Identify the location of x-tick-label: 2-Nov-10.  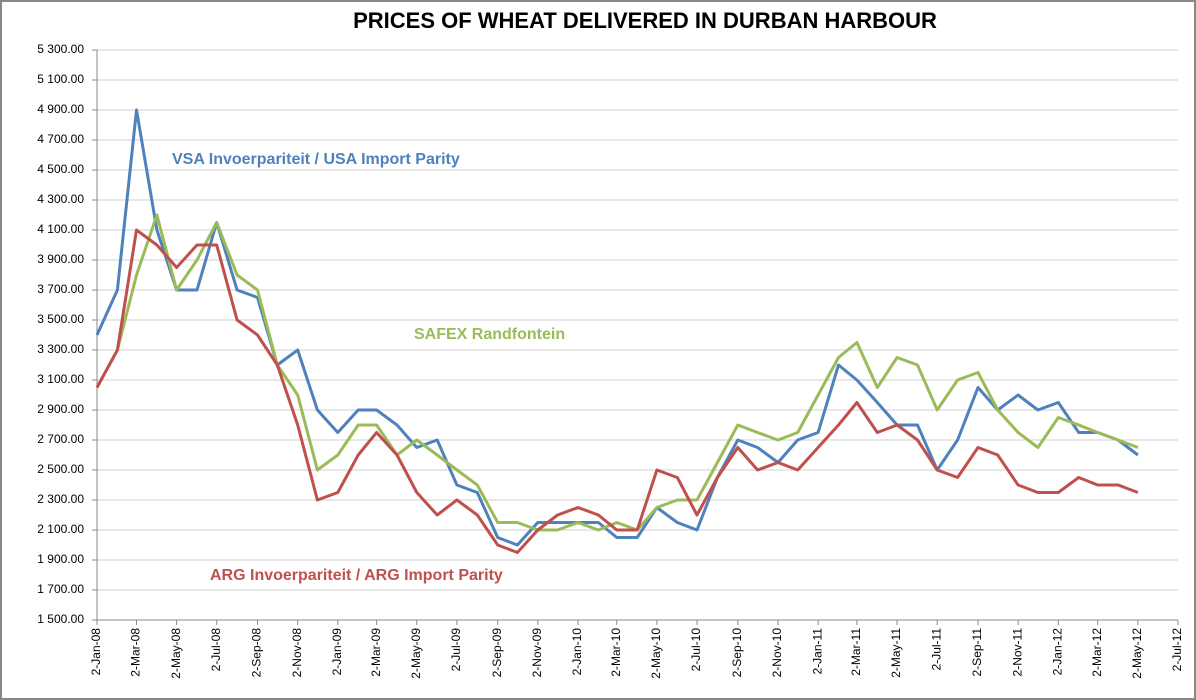
(777, 653).